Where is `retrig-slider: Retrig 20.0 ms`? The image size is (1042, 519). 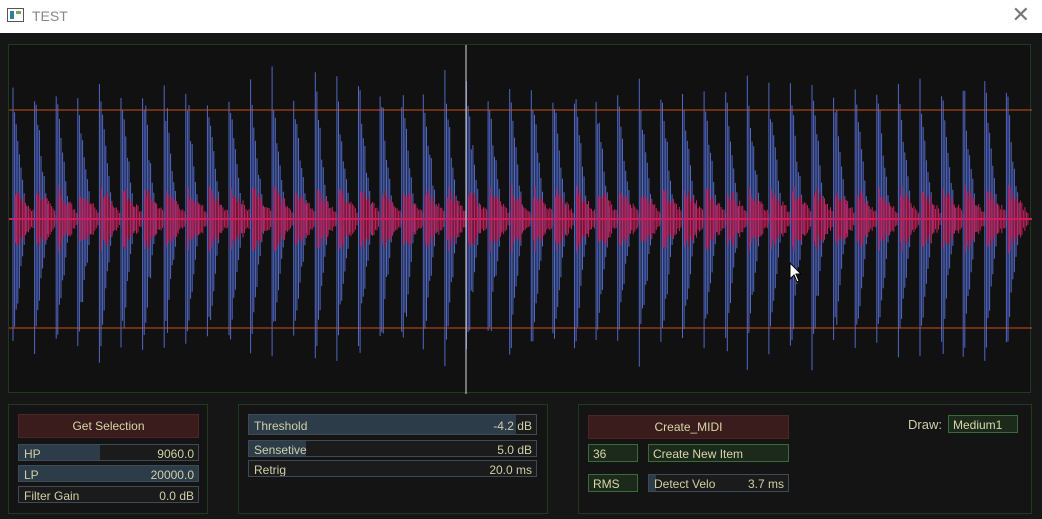
retrig-slider: Retrig 20.0 ms is located at coordinates (392, 468).